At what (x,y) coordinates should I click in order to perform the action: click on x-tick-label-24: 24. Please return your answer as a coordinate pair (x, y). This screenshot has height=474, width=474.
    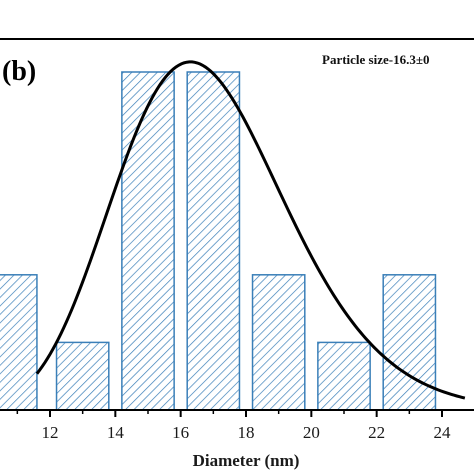
    Looking at the image, I should click on (443, 432).